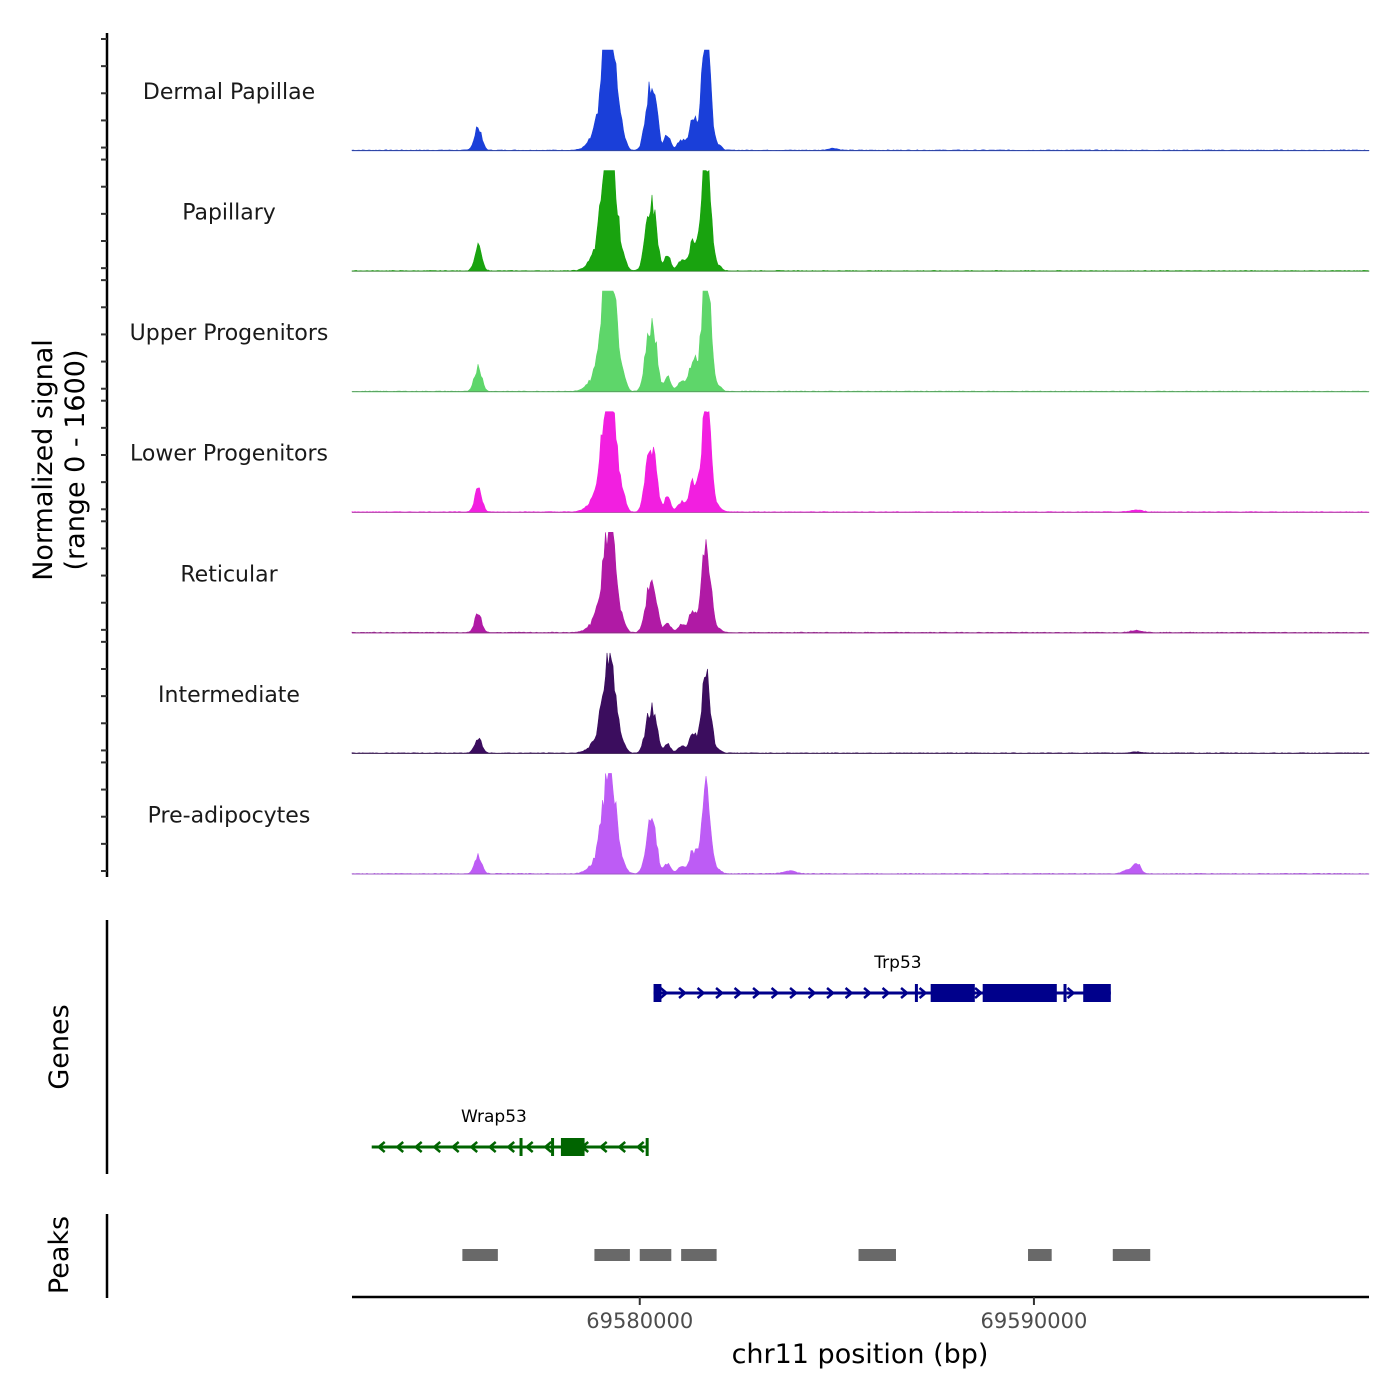 This screenshot has width=1400, height=1400. I want to click on signal-track: Papillary, so click(776, 220).